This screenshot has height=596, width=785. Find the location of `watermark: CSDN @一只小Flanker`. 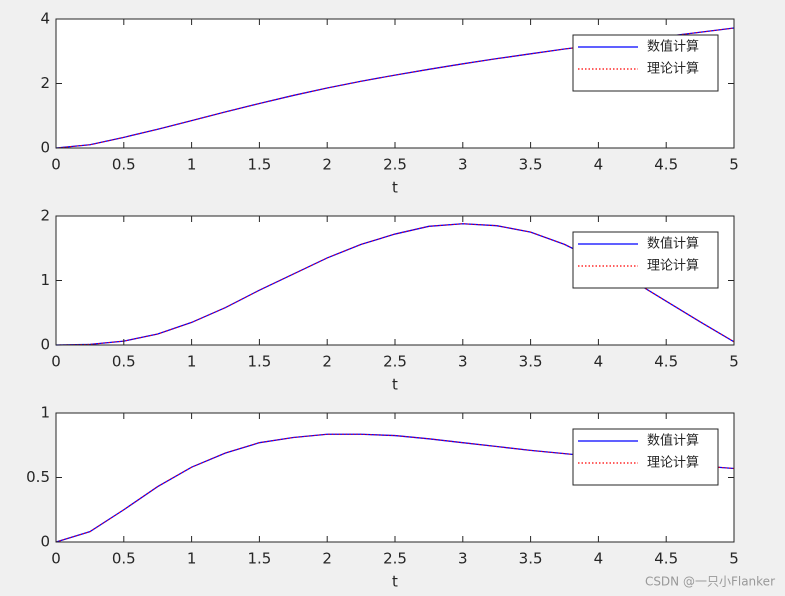

watermark: CSDN @一只小Flanker is located at coordinates (710, 582).